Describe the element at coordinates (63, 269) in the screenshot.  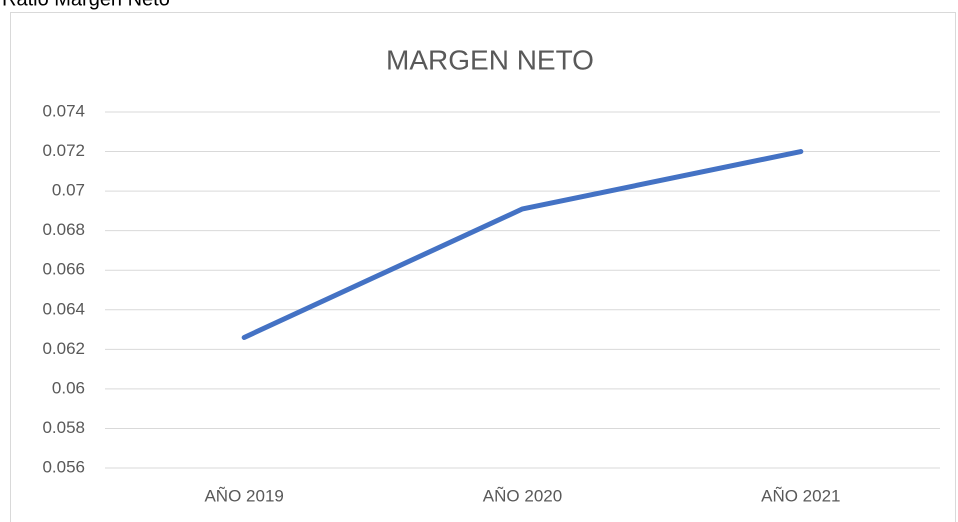
I see `y-tick-label: 0.066` at that location.